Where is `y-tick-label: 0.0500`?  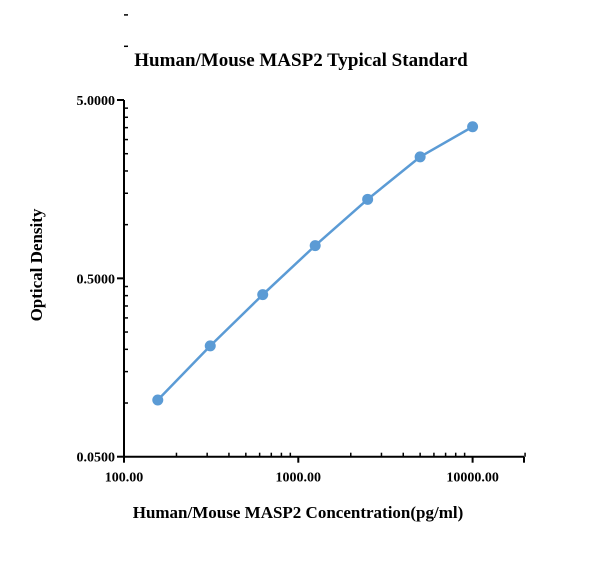
y-tick-label: 0.0500 is located at coordinates (96, 458).